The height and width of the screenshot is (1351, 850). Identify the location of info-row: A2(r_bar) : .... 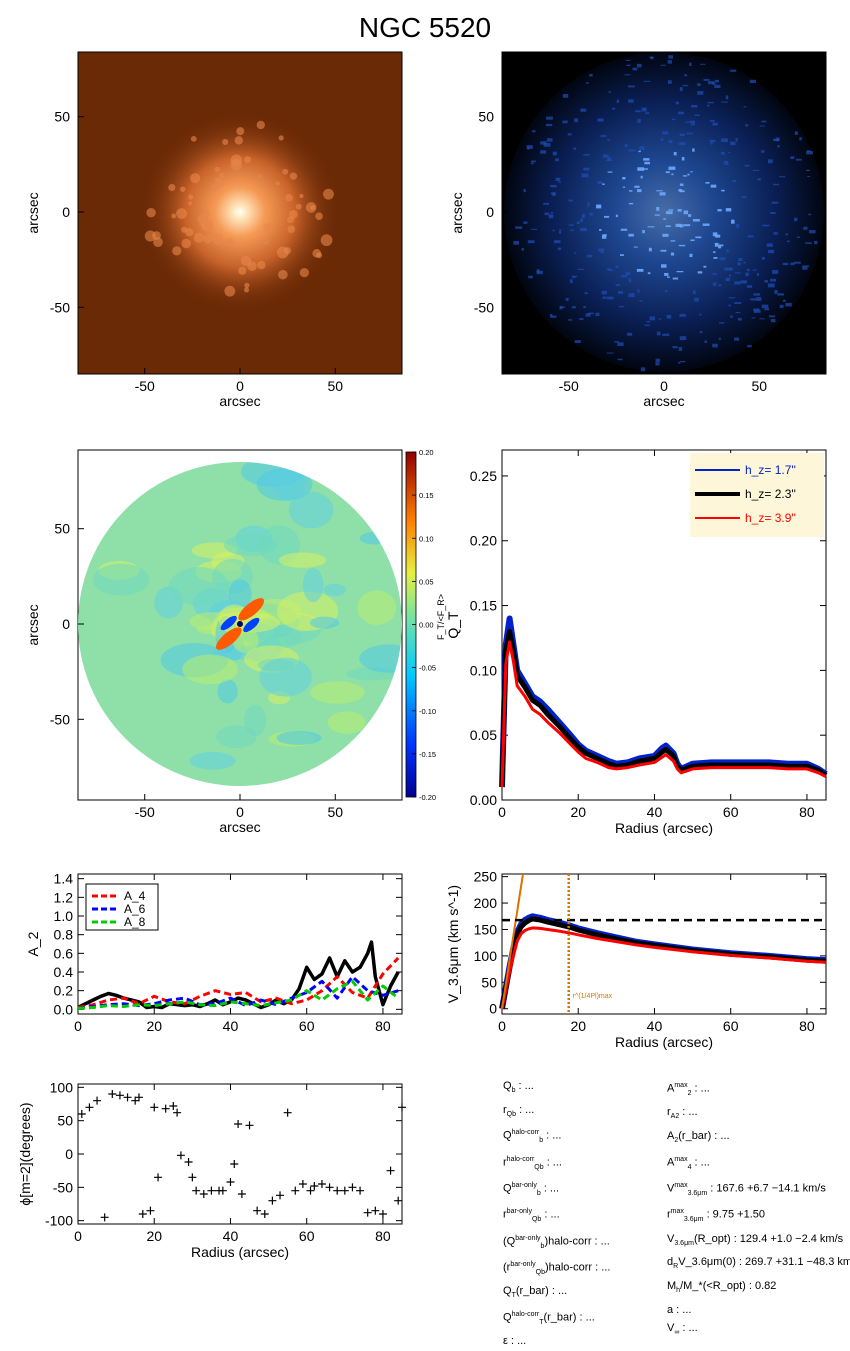
(698, 1137).